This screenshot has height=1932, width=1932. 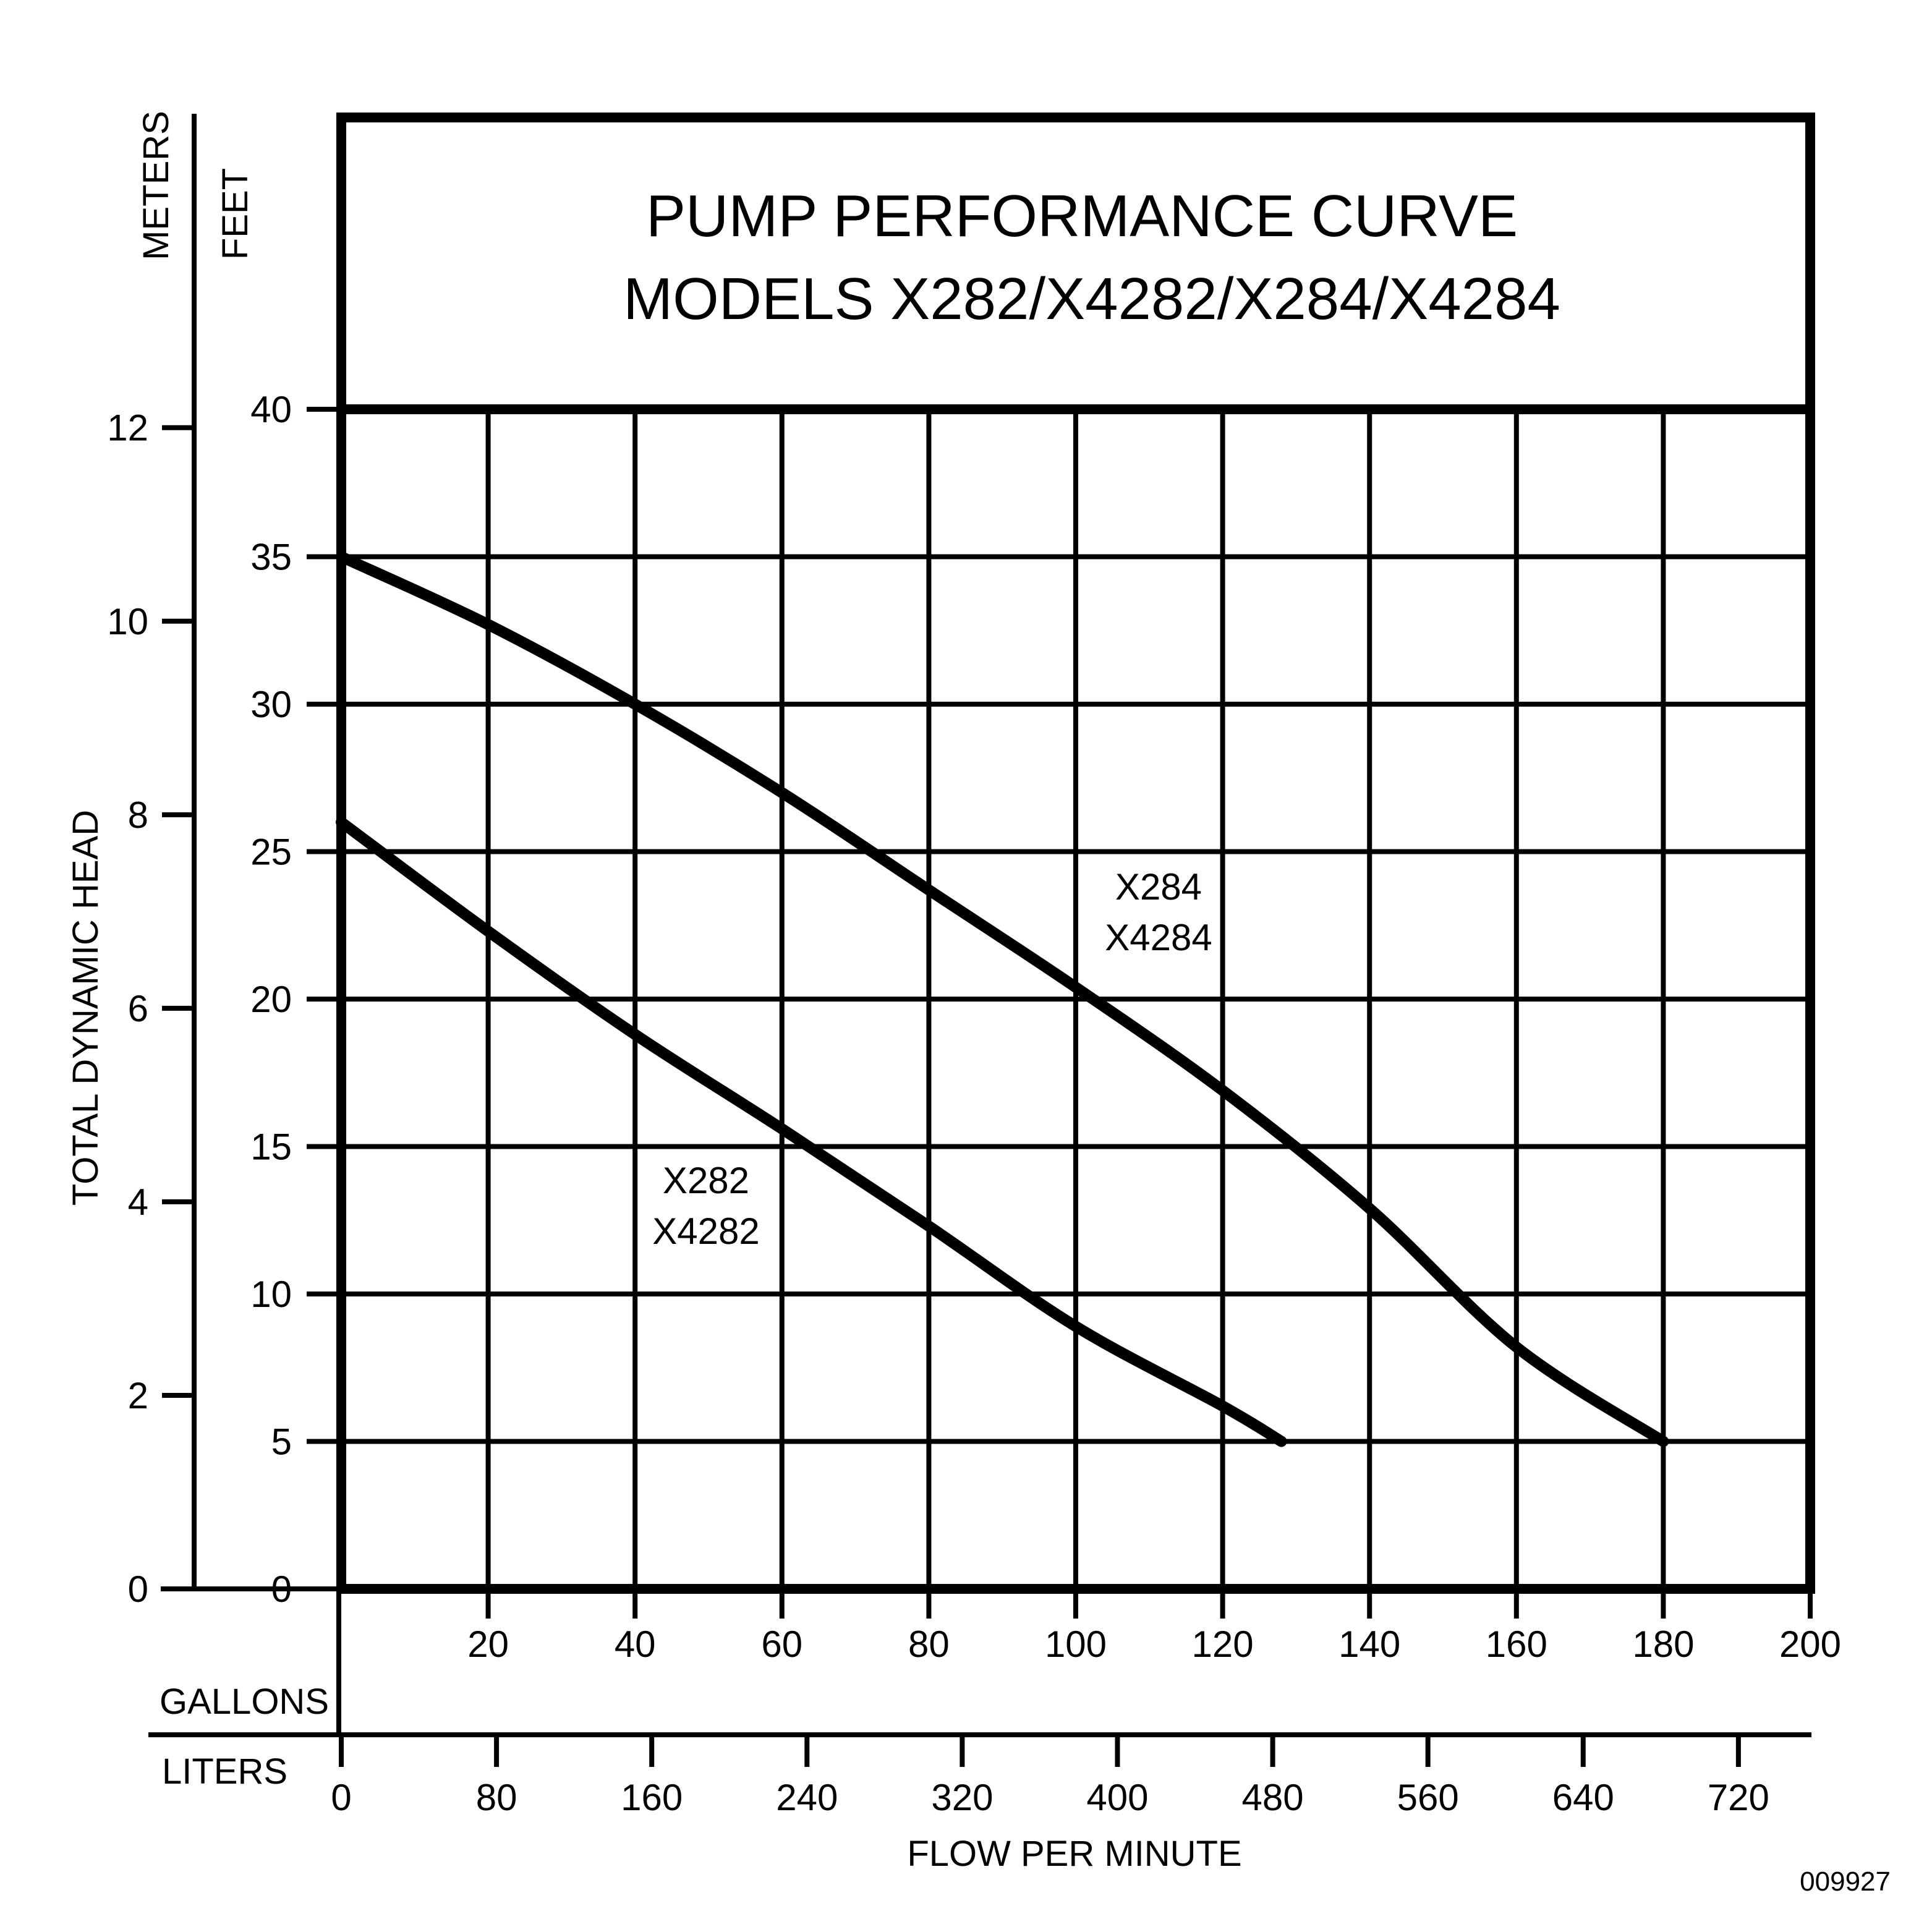 What do you see at coordinates (1810, 1644) in the screenshot?
I see `gallons-tick-label-200: 200` at bounding box center [1810, 1644].